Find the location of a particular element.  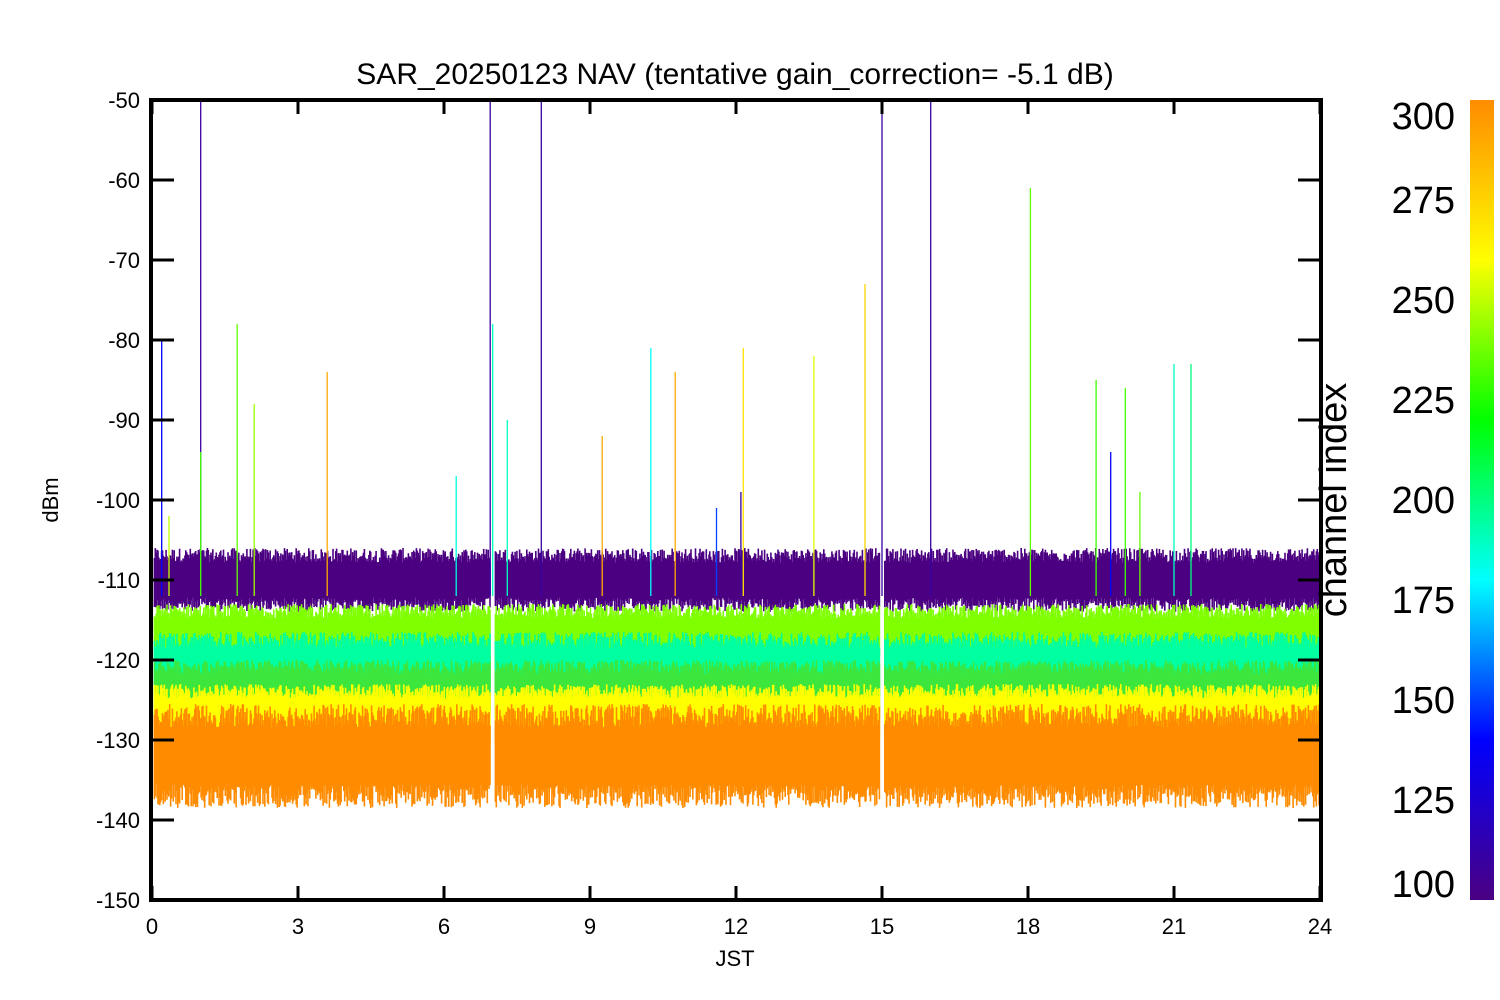

x-tick-label-12: 12 is located at coordinates (736, 926).